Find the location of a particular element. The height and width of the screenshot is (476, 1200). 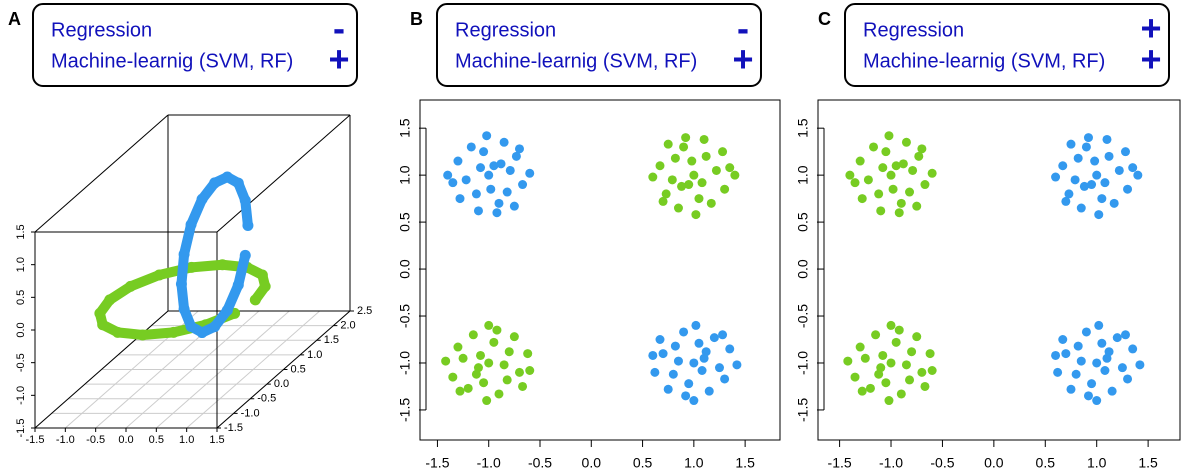

x-tick-label: 1.0 is located at coordinates (694, 463).